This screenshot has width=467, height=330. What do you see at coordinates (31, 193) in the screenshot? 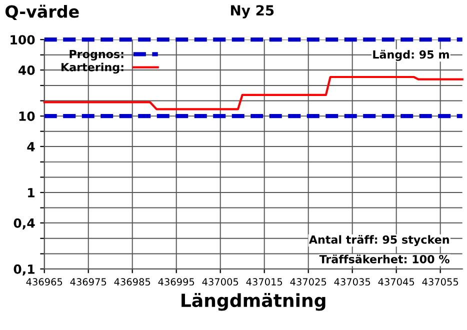
I see `y-tick-label: 1` at bounding box center [31, 193].